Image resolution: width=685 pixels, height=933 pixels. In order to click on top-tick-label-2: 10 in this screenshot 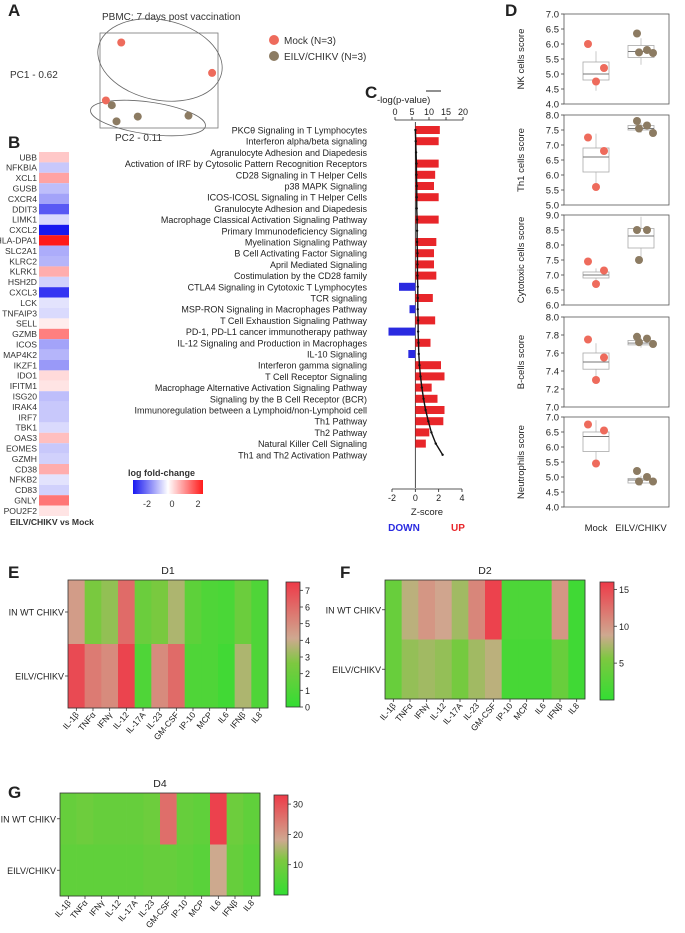, I will do `click(429, 112)`.